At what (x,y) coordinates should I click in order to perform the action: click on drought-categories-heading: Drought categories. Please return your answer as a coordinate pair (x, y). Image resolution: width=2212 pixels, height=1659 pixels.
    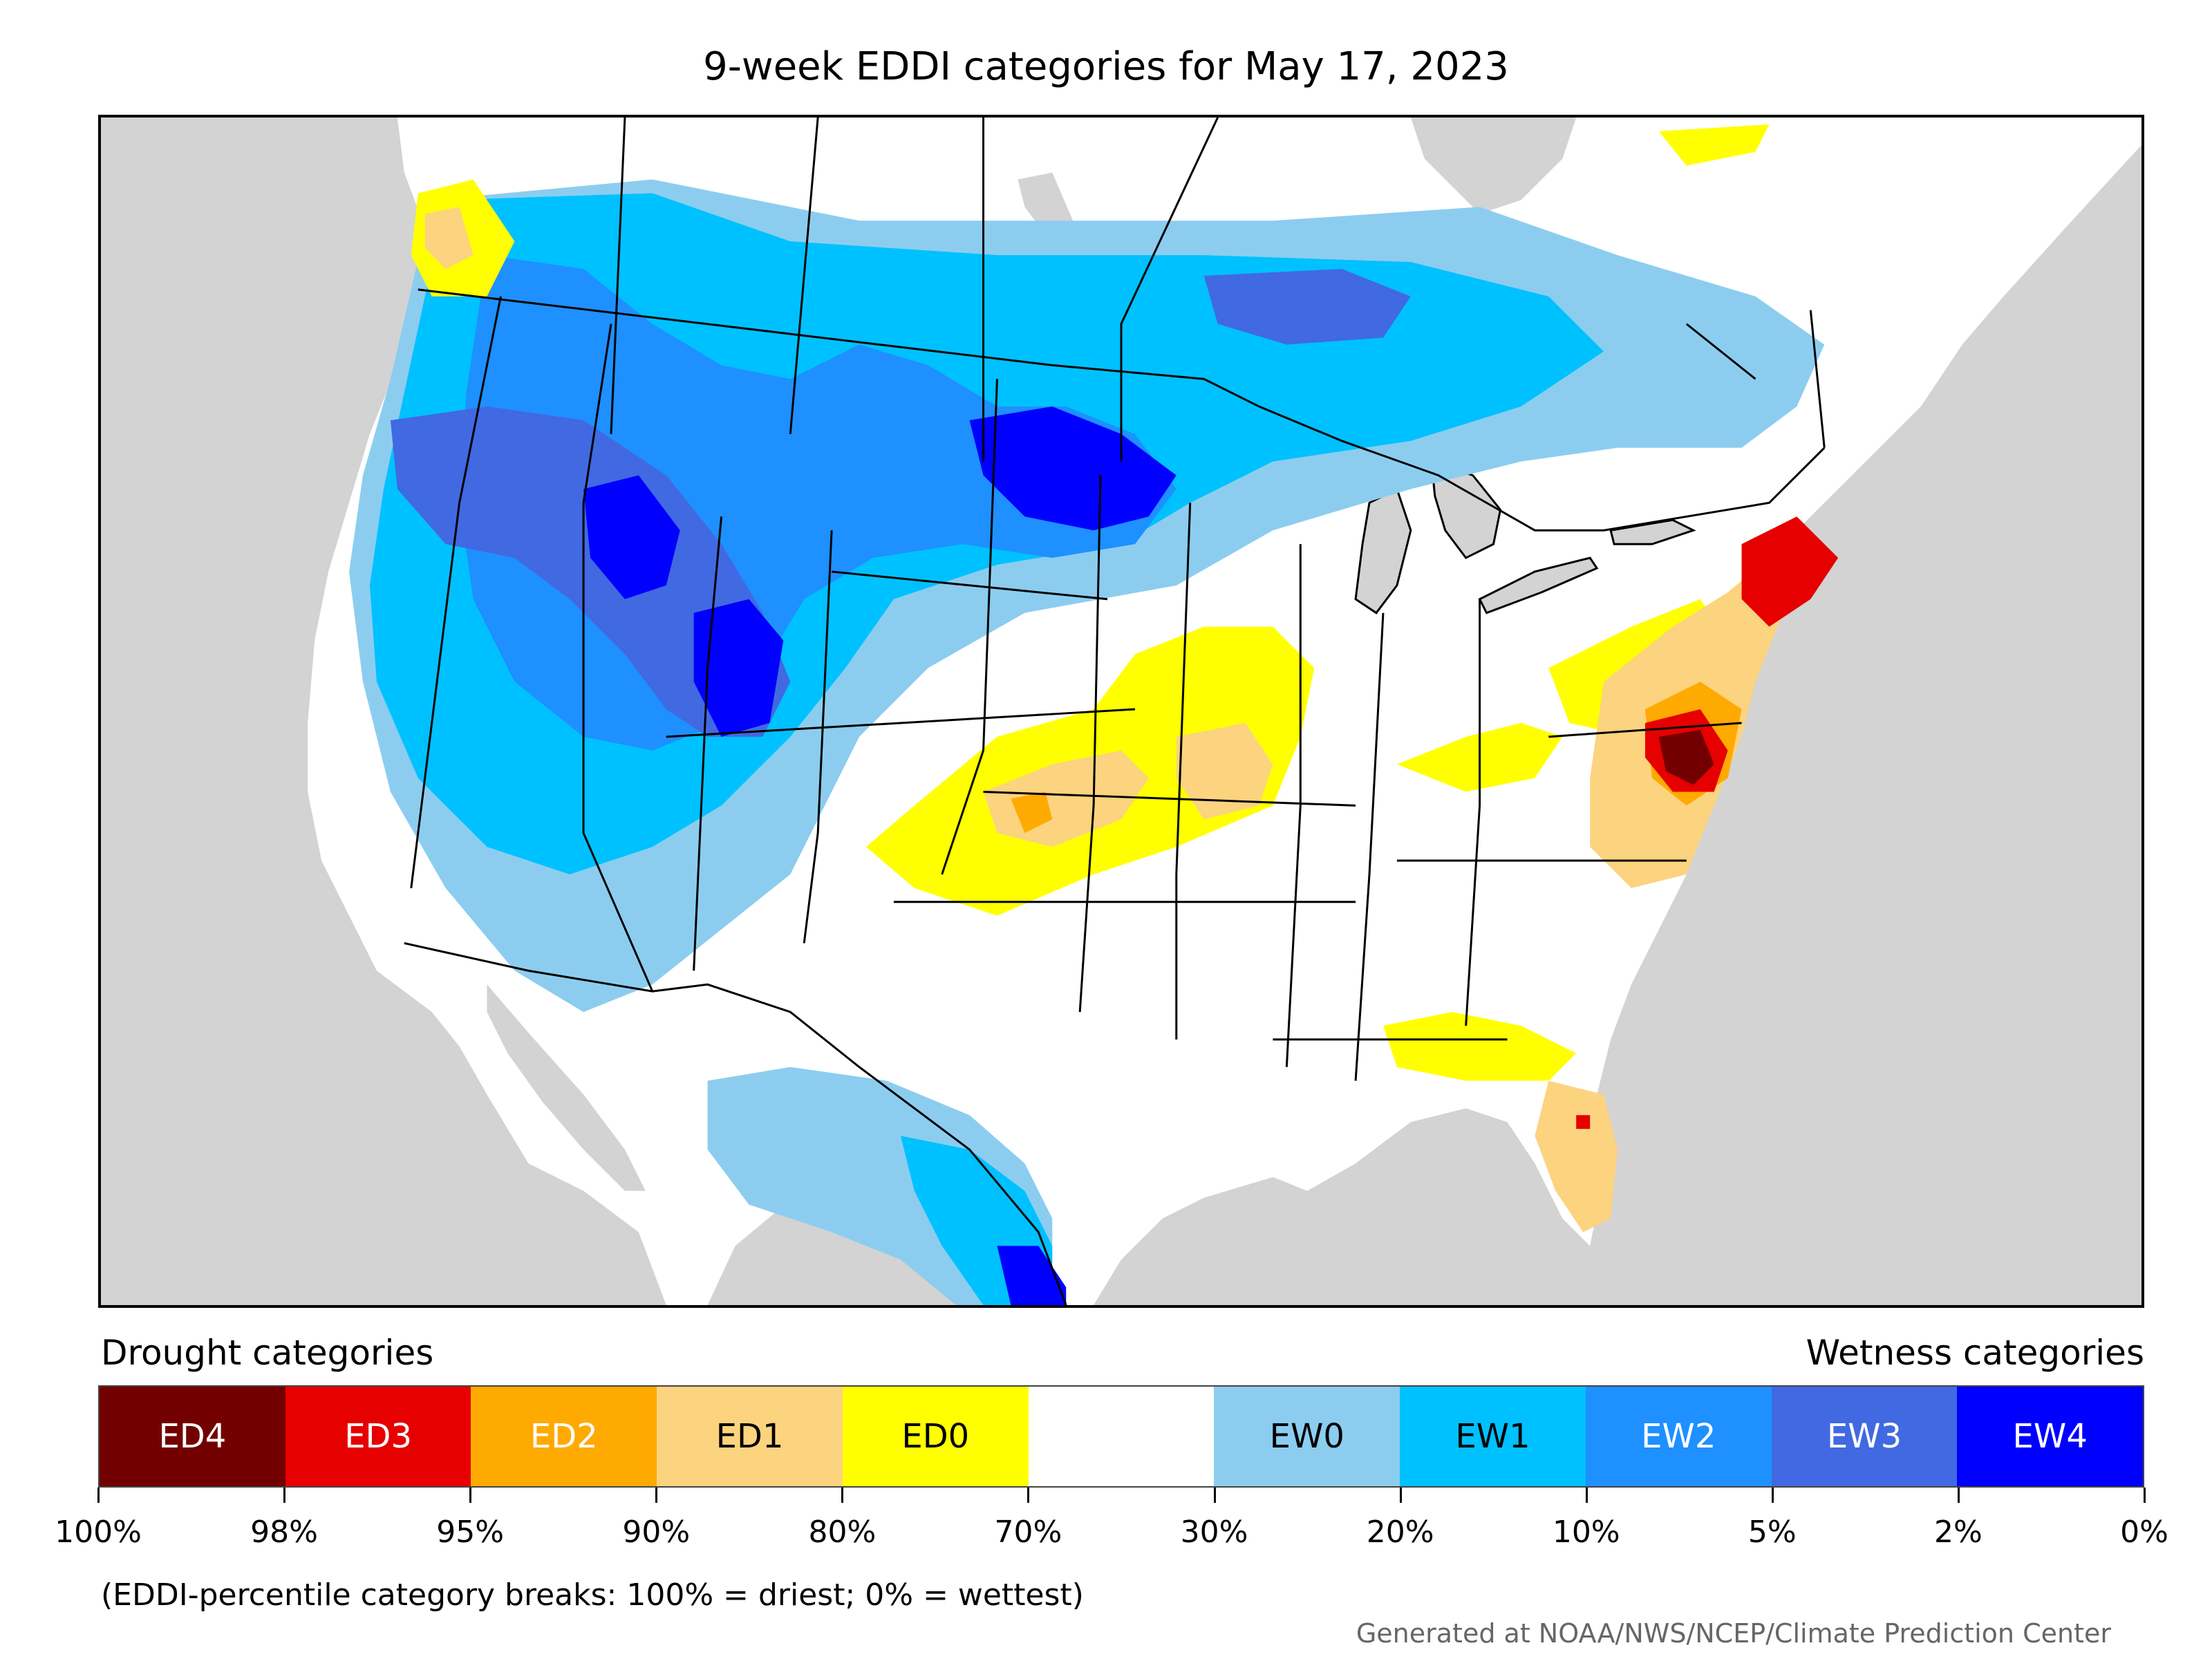
    Looking at the image, I should click on (267, 1353).